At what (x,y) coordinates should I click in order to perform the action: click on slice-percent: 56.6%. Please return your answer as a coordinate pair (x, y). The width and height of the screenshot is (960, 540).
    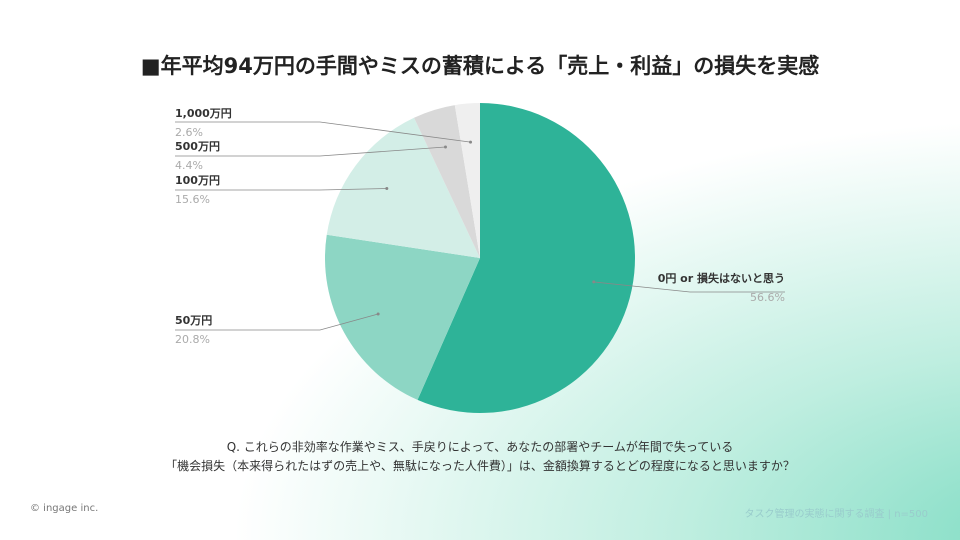
    Looking at the image, I should click on (767, 297).